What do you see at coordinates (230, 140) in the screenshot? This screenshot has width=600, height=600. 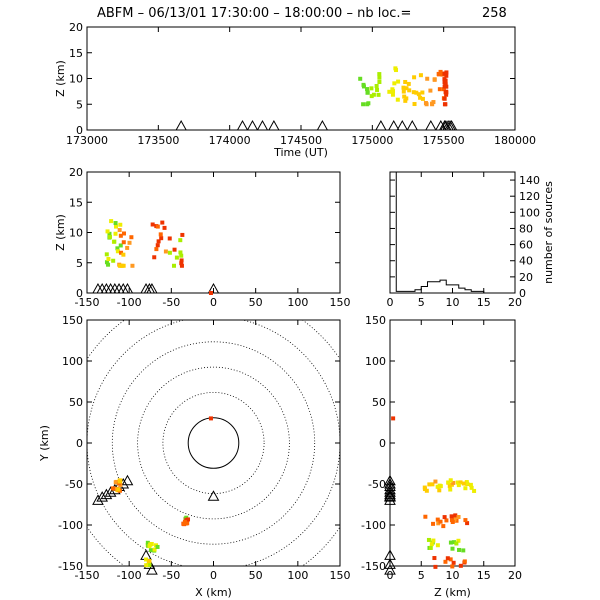 I see `x-tick-label: 174000` at bounding box center [230, 140].